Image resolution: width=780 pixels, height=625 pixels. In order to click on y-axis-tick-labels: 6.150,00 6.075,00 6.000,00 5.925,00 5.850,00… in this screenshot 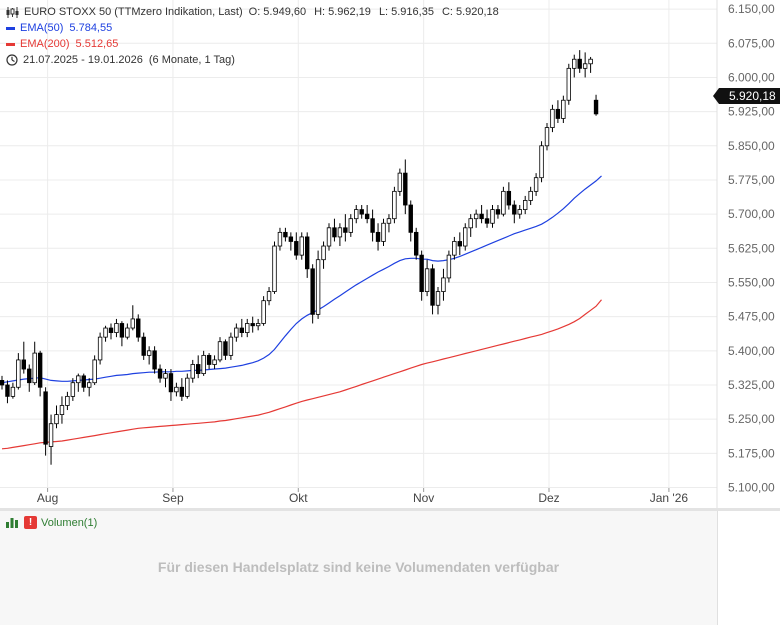, I will do `click(751, 248)`.